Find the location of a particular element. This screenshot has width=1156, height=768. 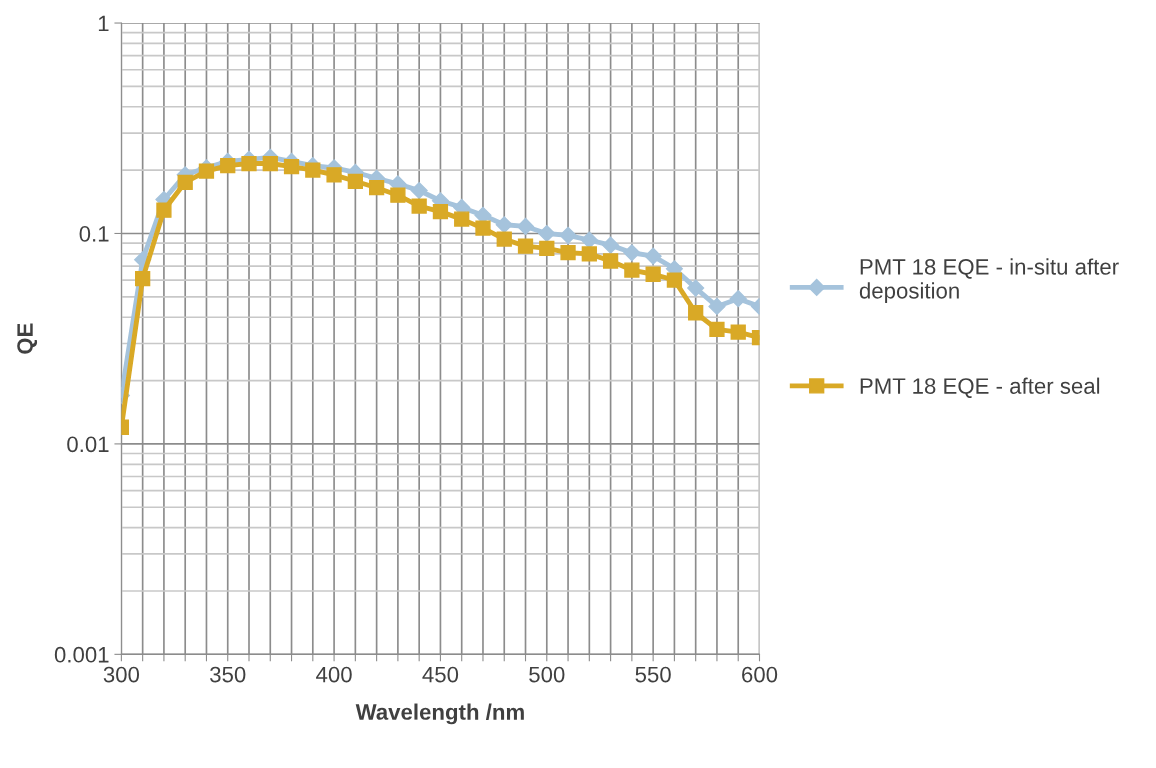

x-tick-label: 450 is located at coordinates (440, 674).